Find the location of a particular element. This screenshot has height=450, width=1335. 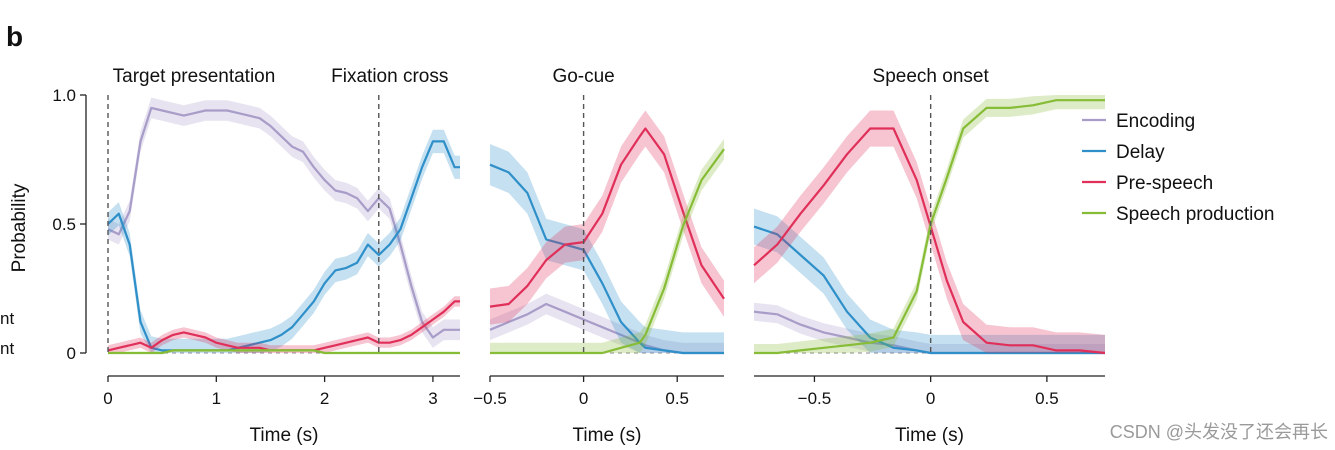

event-label: Speech onset is located at coordinates (931, 76).